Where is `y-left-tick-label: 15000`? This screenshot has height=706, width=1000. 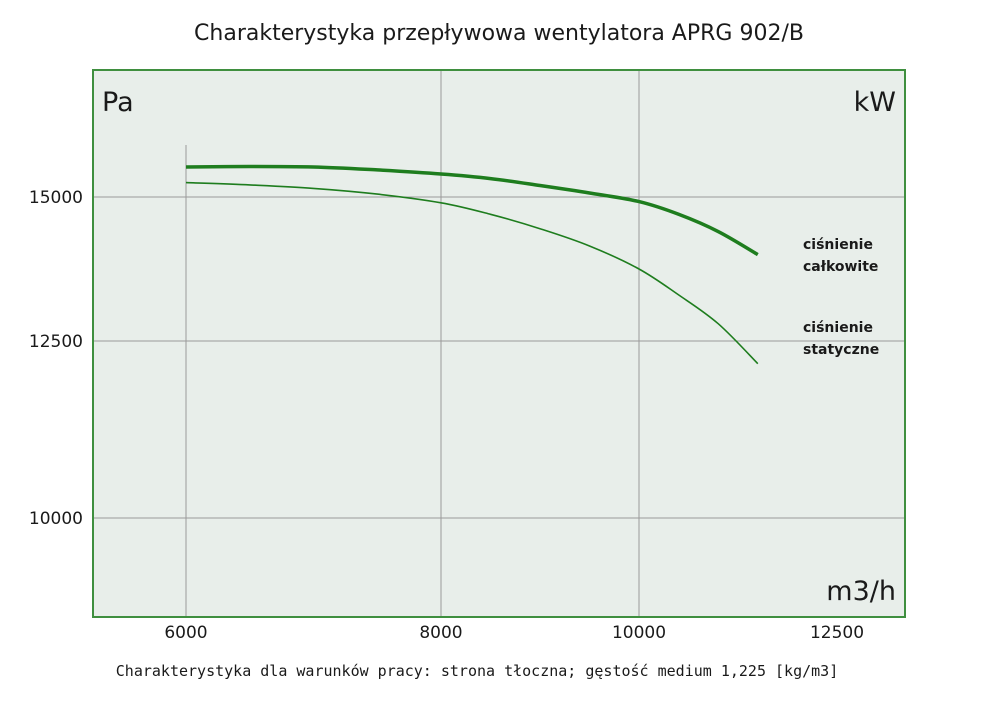 y-left-tick-label: 15000 is located at coordinates (56, 198).